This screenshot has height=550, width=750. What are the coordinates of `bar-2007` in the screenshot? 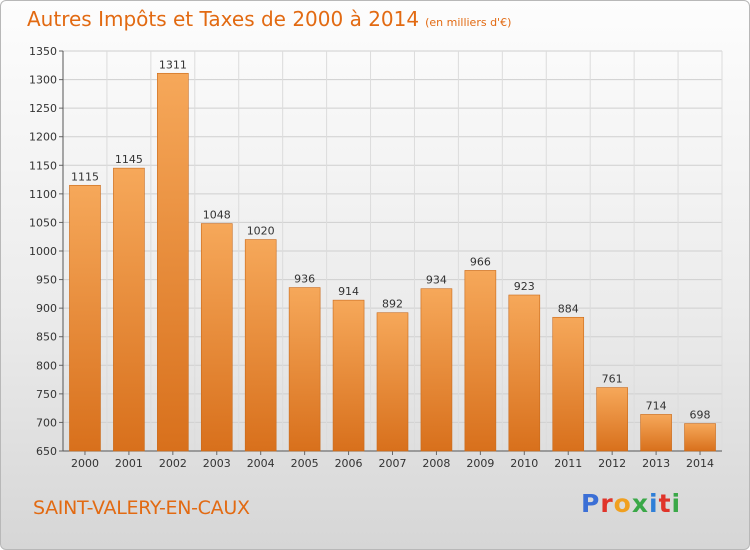 It's located at (392, 382).